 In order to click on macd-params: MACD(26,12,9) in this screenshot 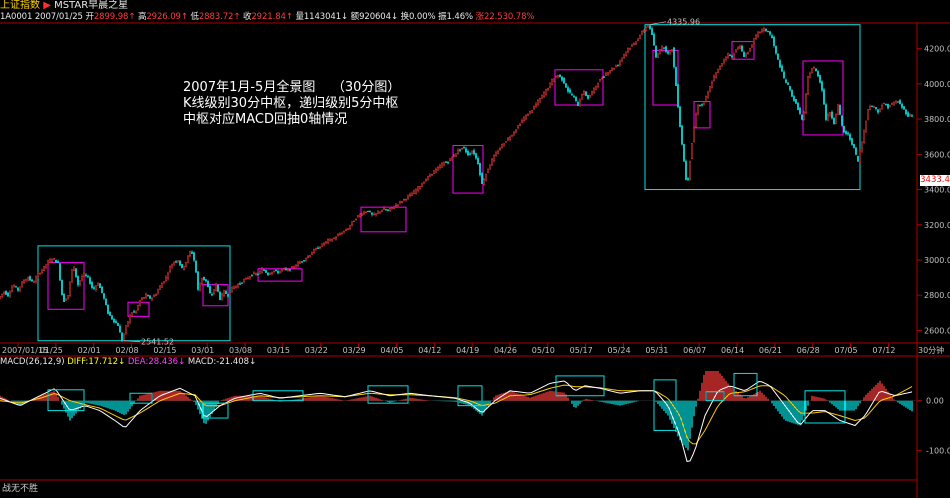, I will do `click(32, 362)`.